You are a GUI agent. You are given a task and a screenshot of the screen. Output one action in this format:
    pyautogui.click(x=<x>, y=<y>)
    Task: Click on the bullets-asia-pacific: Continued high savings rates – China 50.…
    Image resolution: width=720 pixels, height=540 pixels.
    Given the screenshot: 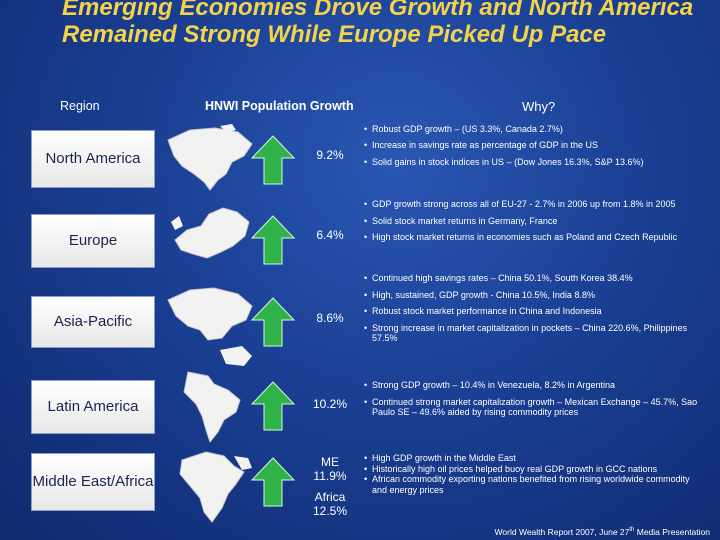 What is the action you would take?
    pyautogui.click(x=534, y=308)
    